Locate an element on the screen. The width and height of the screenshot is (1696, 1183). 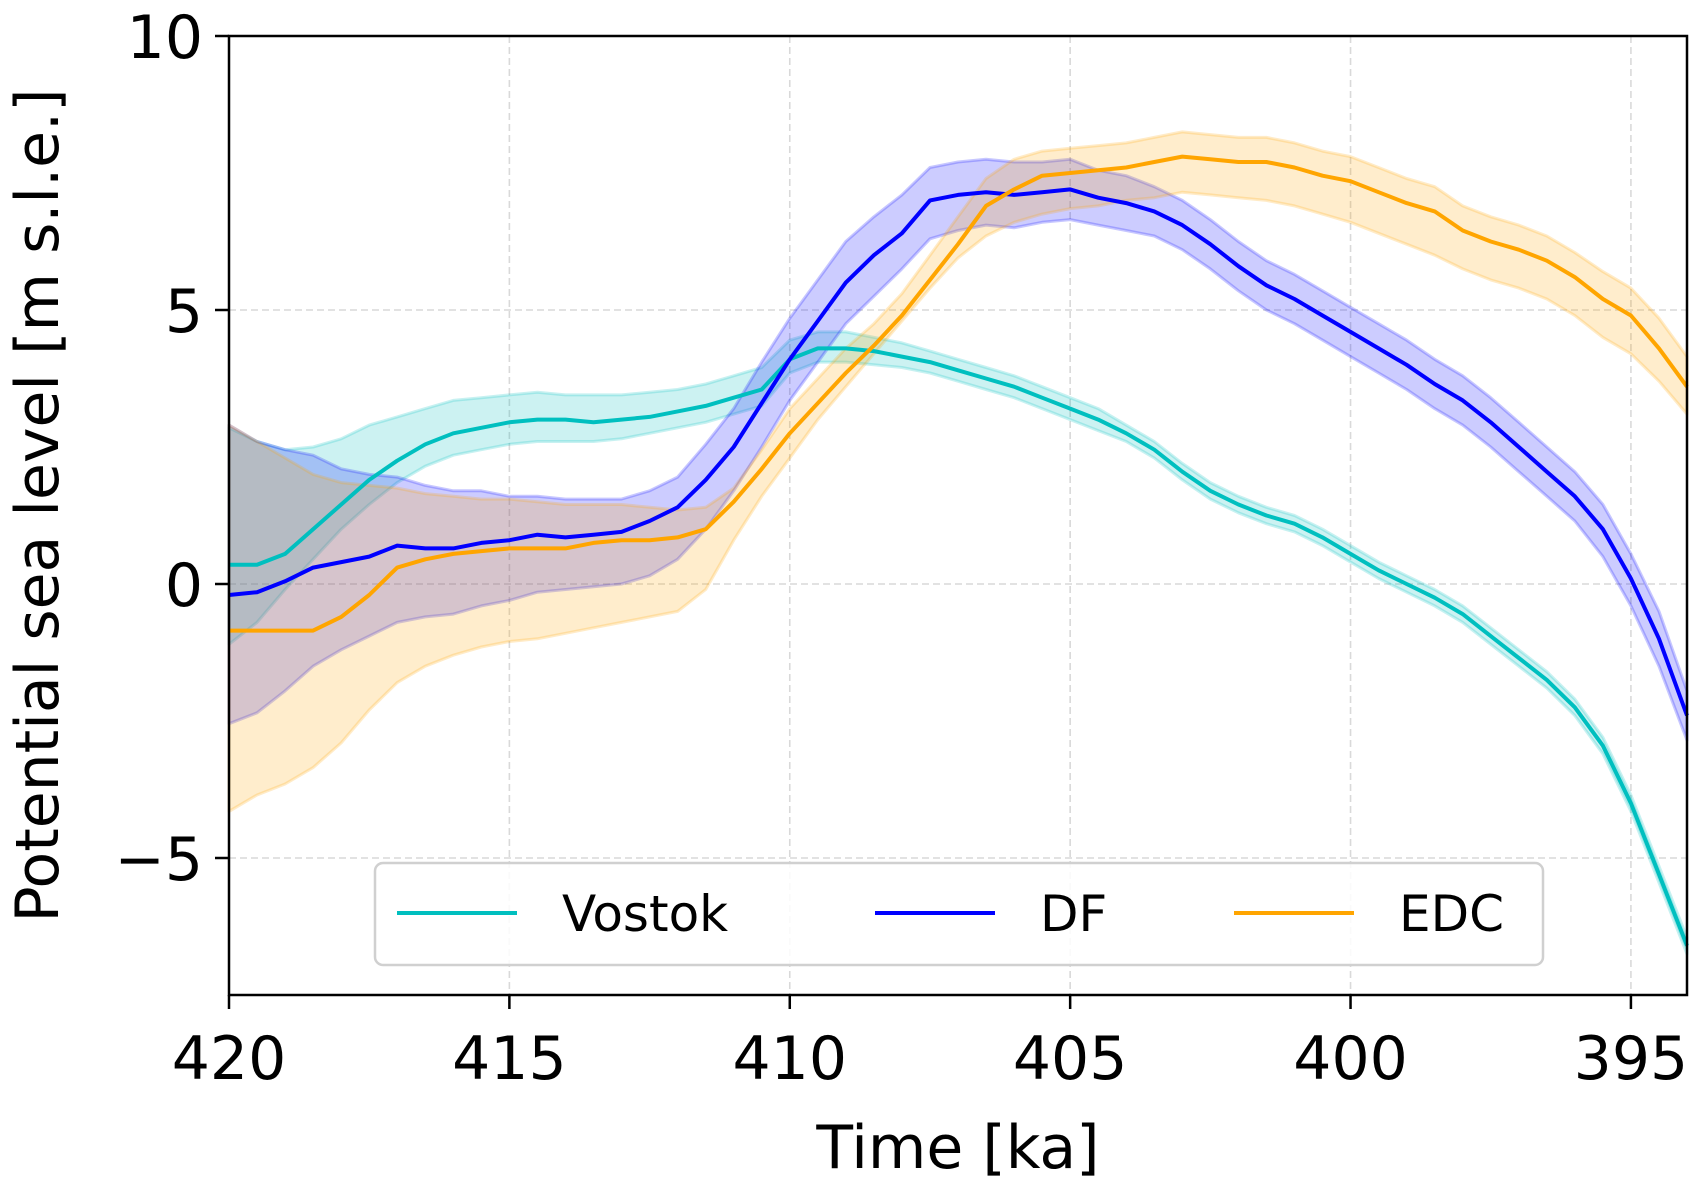
x-tick-label: 410 is located at coordinates (790, 1059).